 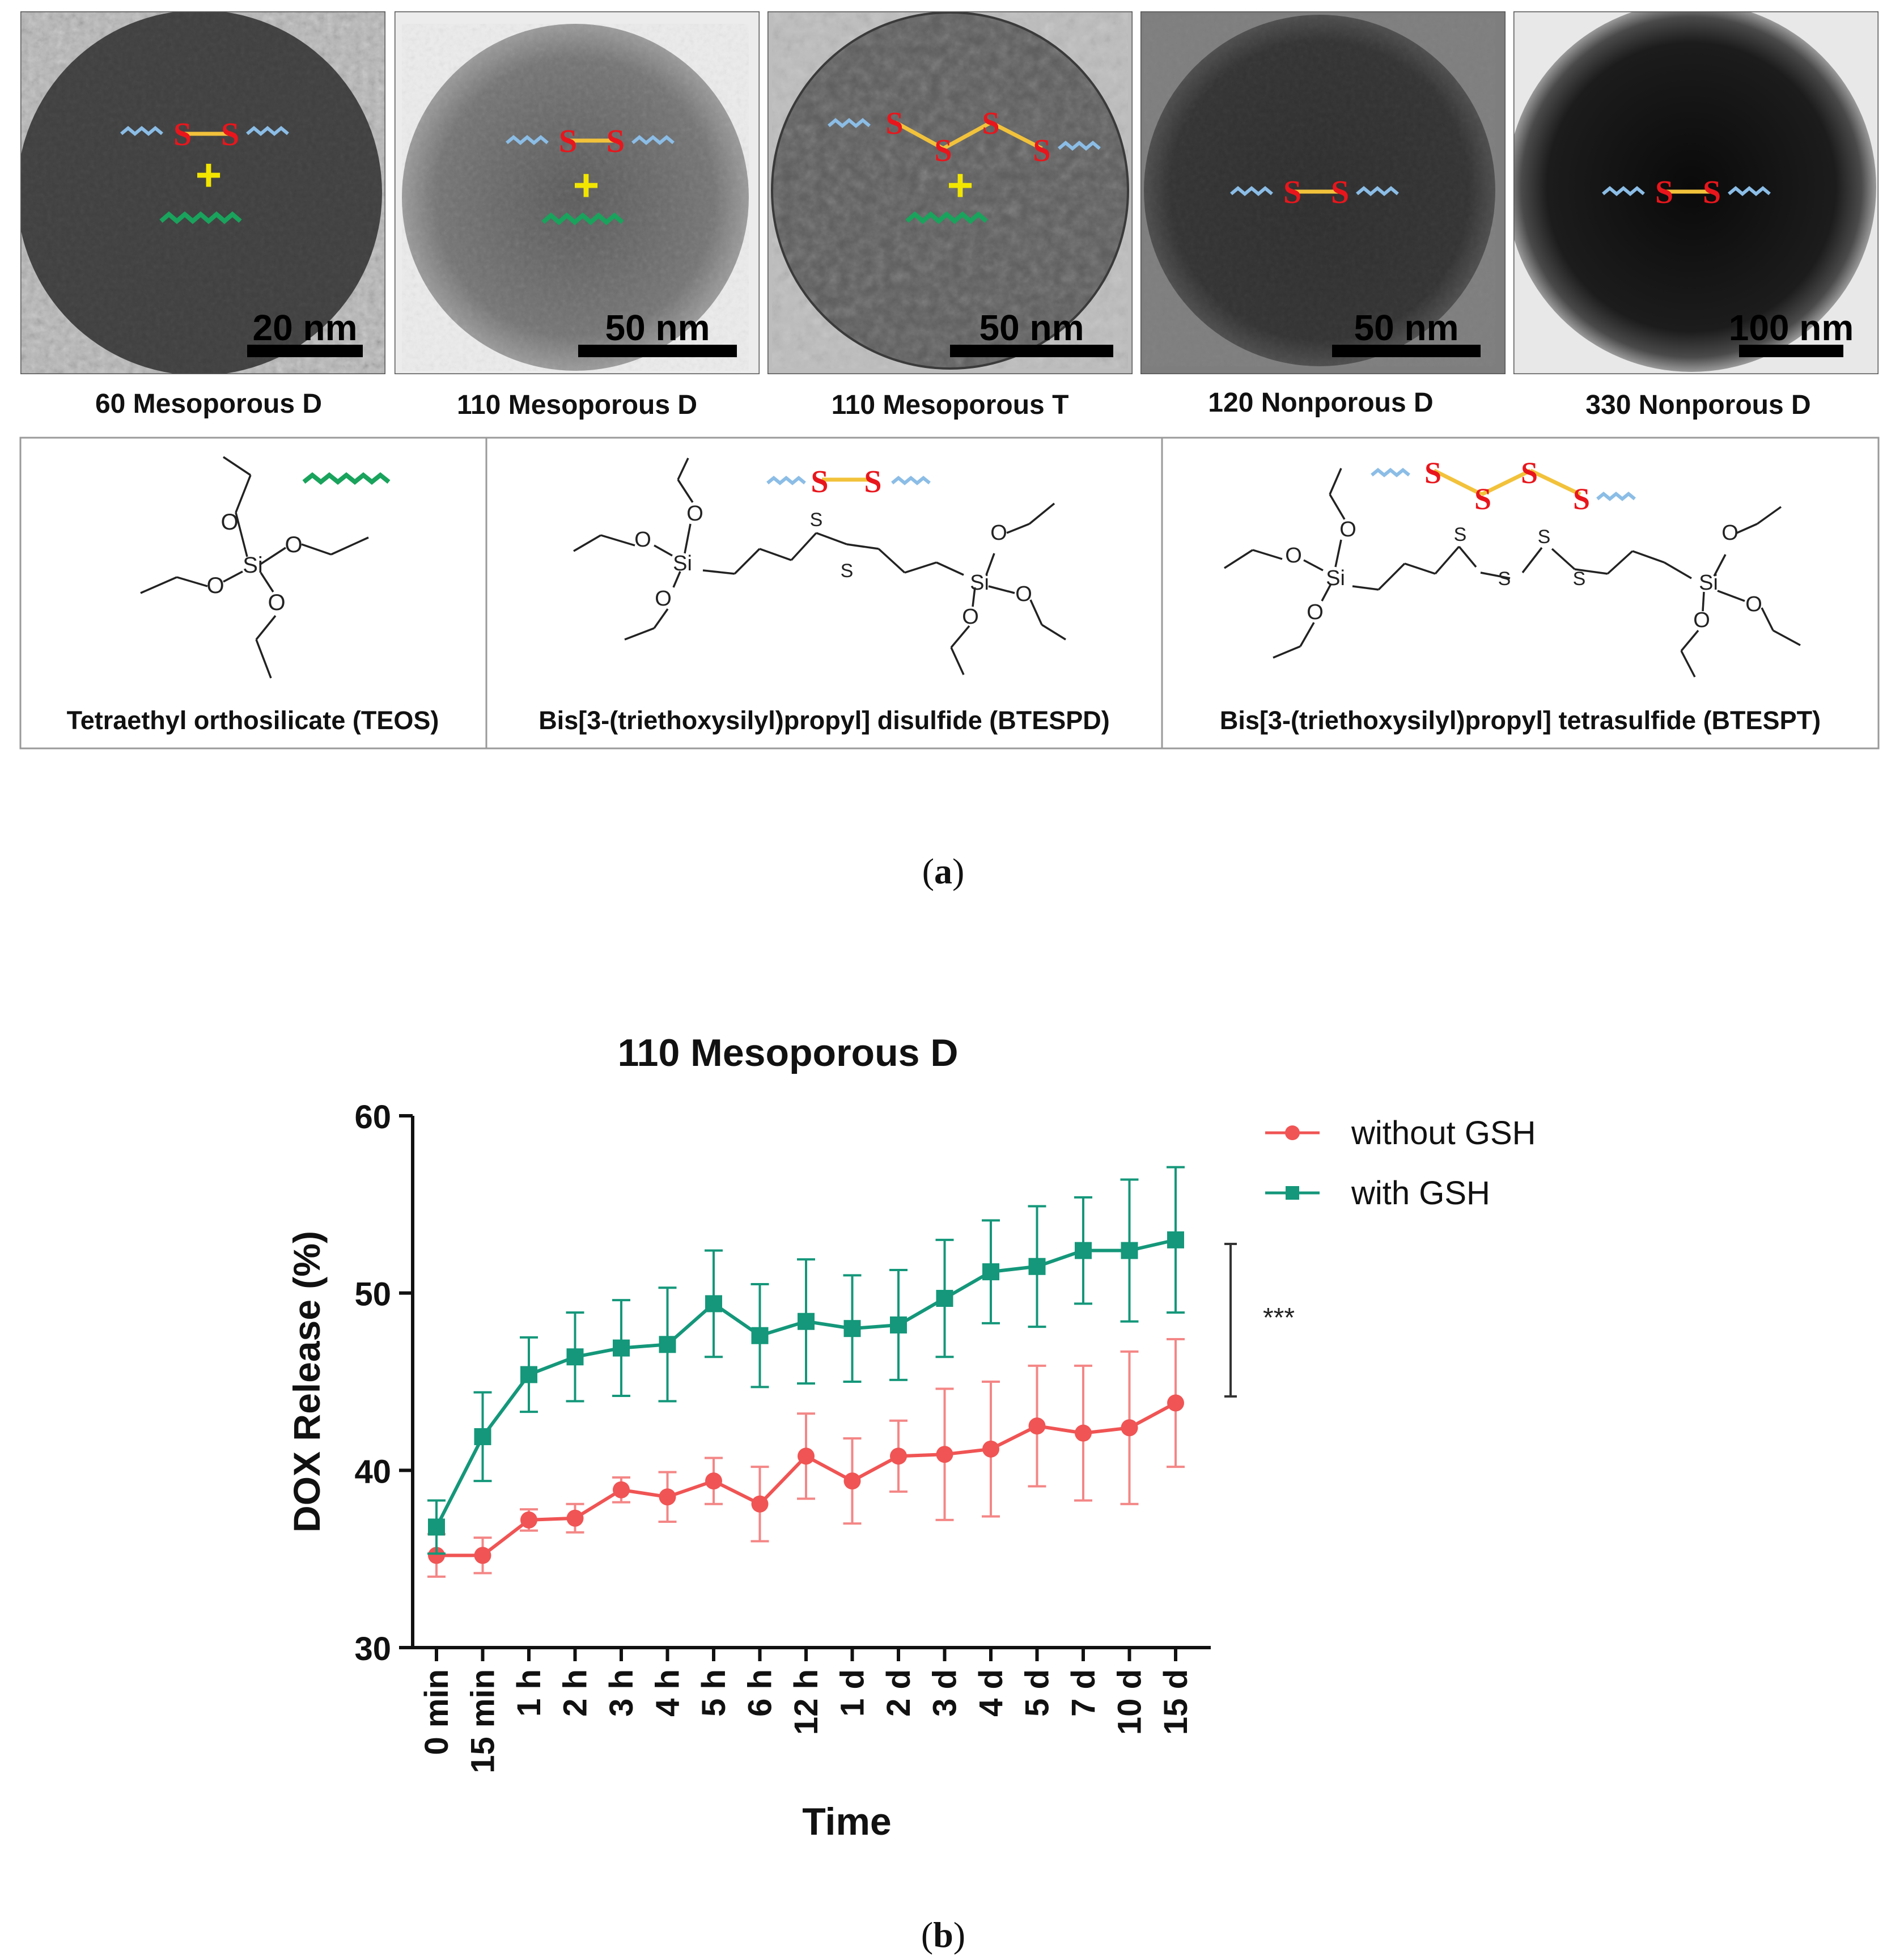 I want to click on tem-image-110-mesoporous-d, so click(x=577, y=193).